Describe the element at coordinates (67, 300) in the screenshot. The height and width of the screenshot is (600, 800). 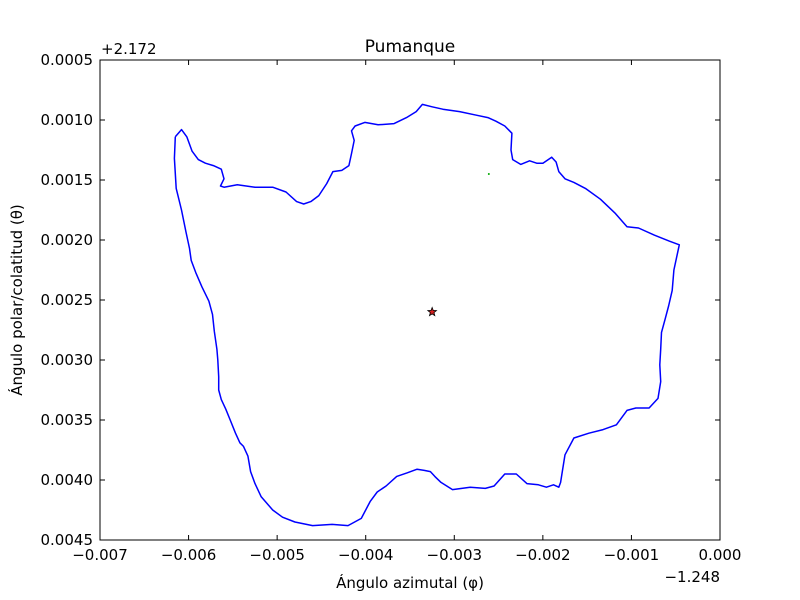
I see `y-tick-label: 0.0025` at that location.